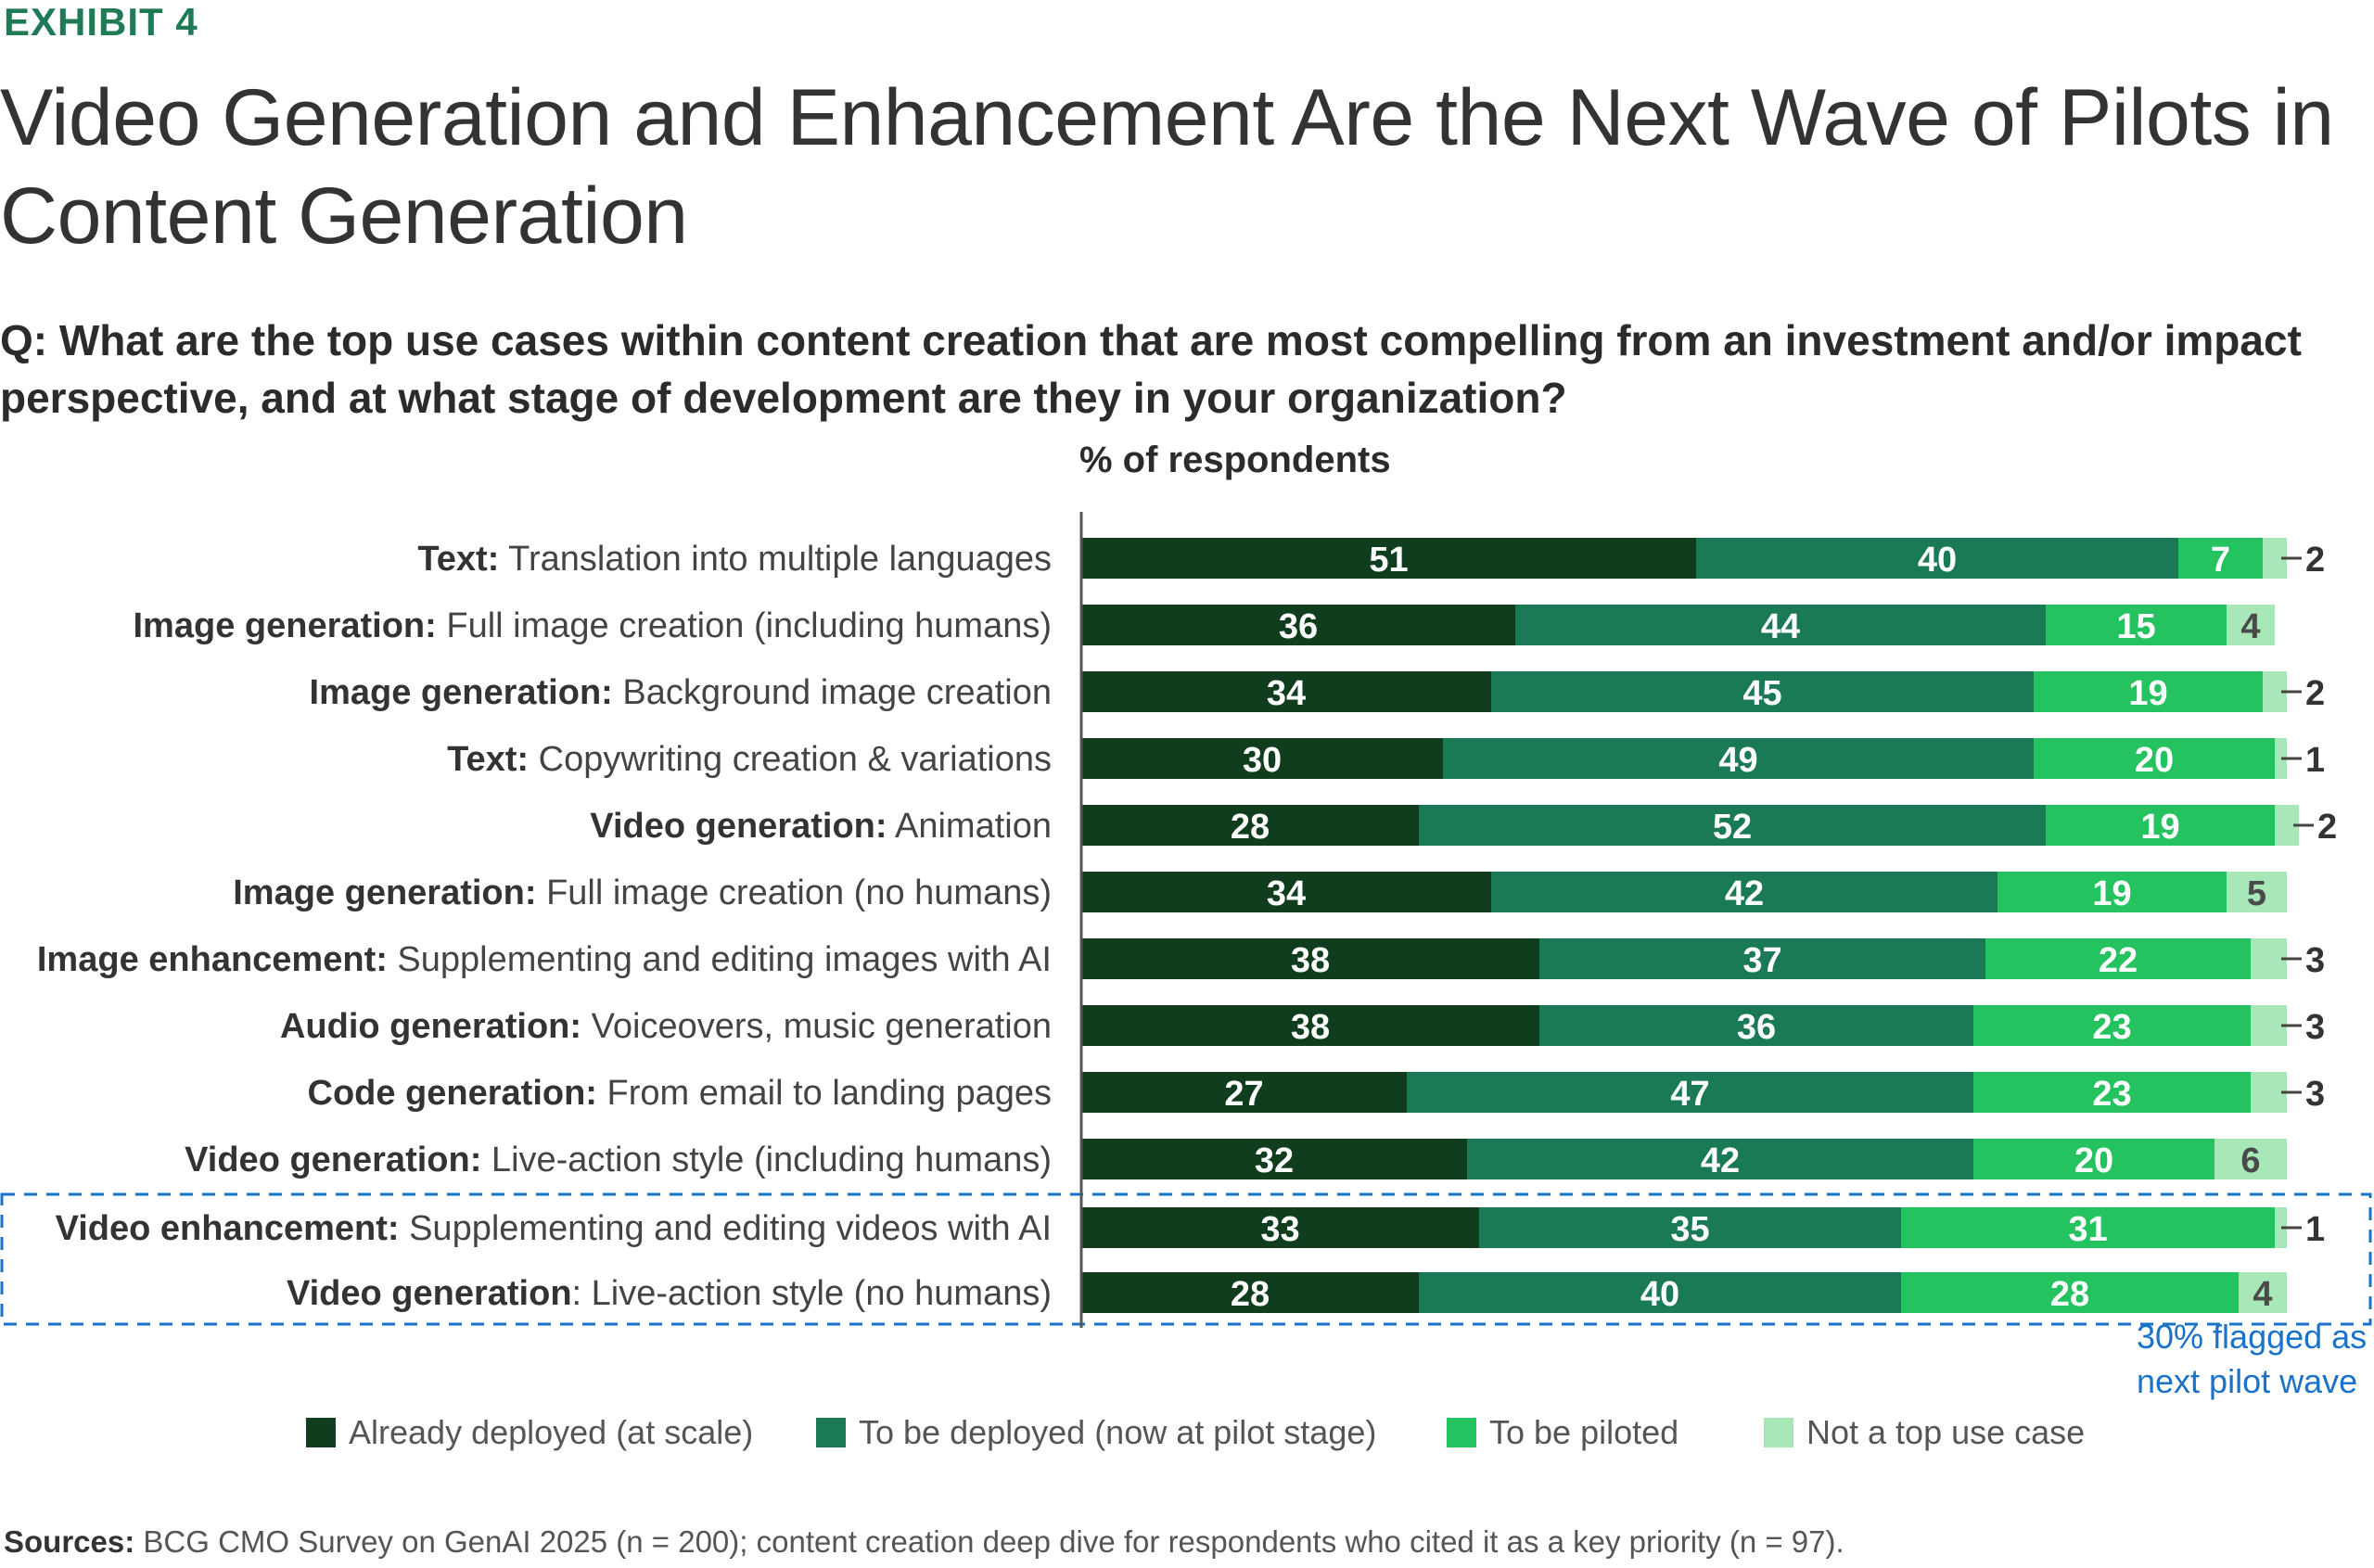 Image resolution: width=2374 pixels, height=1568 pixels. I want to click on data-label: 27, so click(1243, 1094).